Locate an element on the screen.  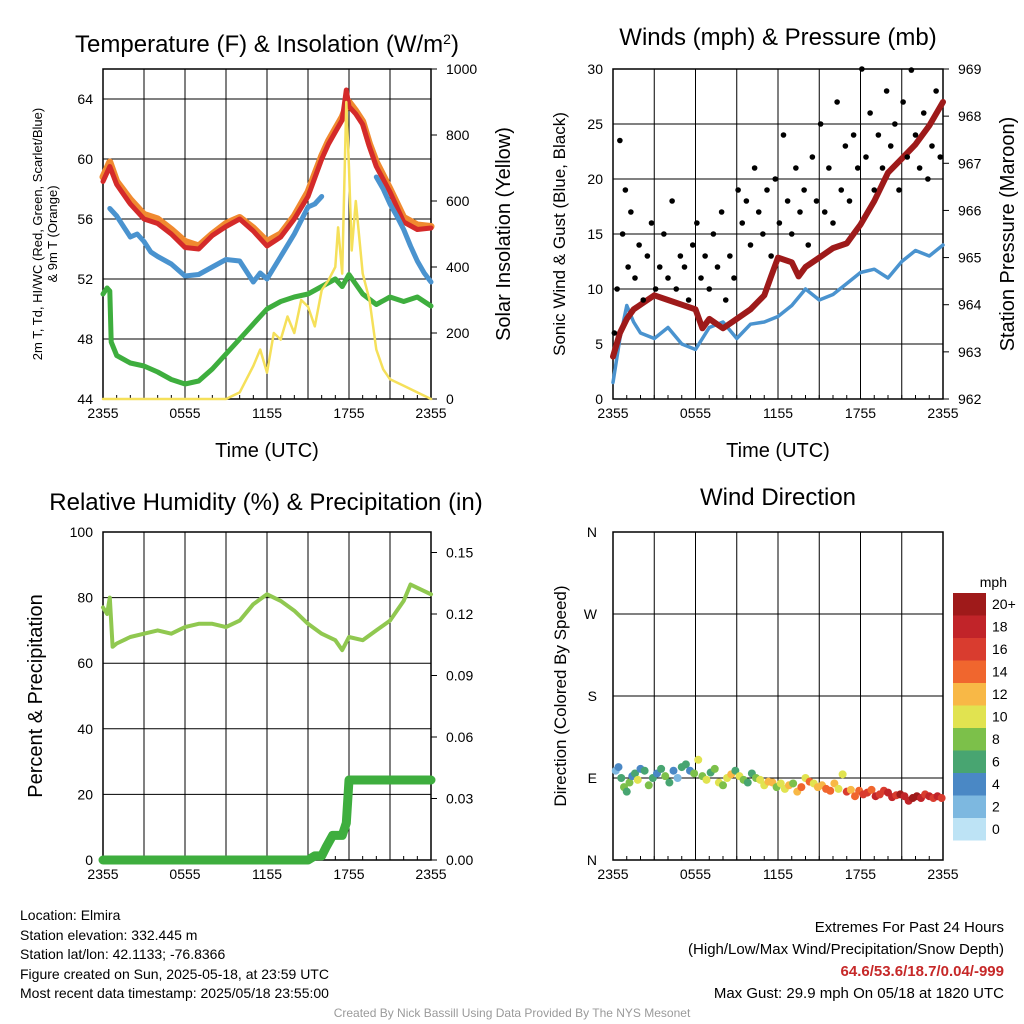
legend-label: 10 is located at coordinates (1000, 717).